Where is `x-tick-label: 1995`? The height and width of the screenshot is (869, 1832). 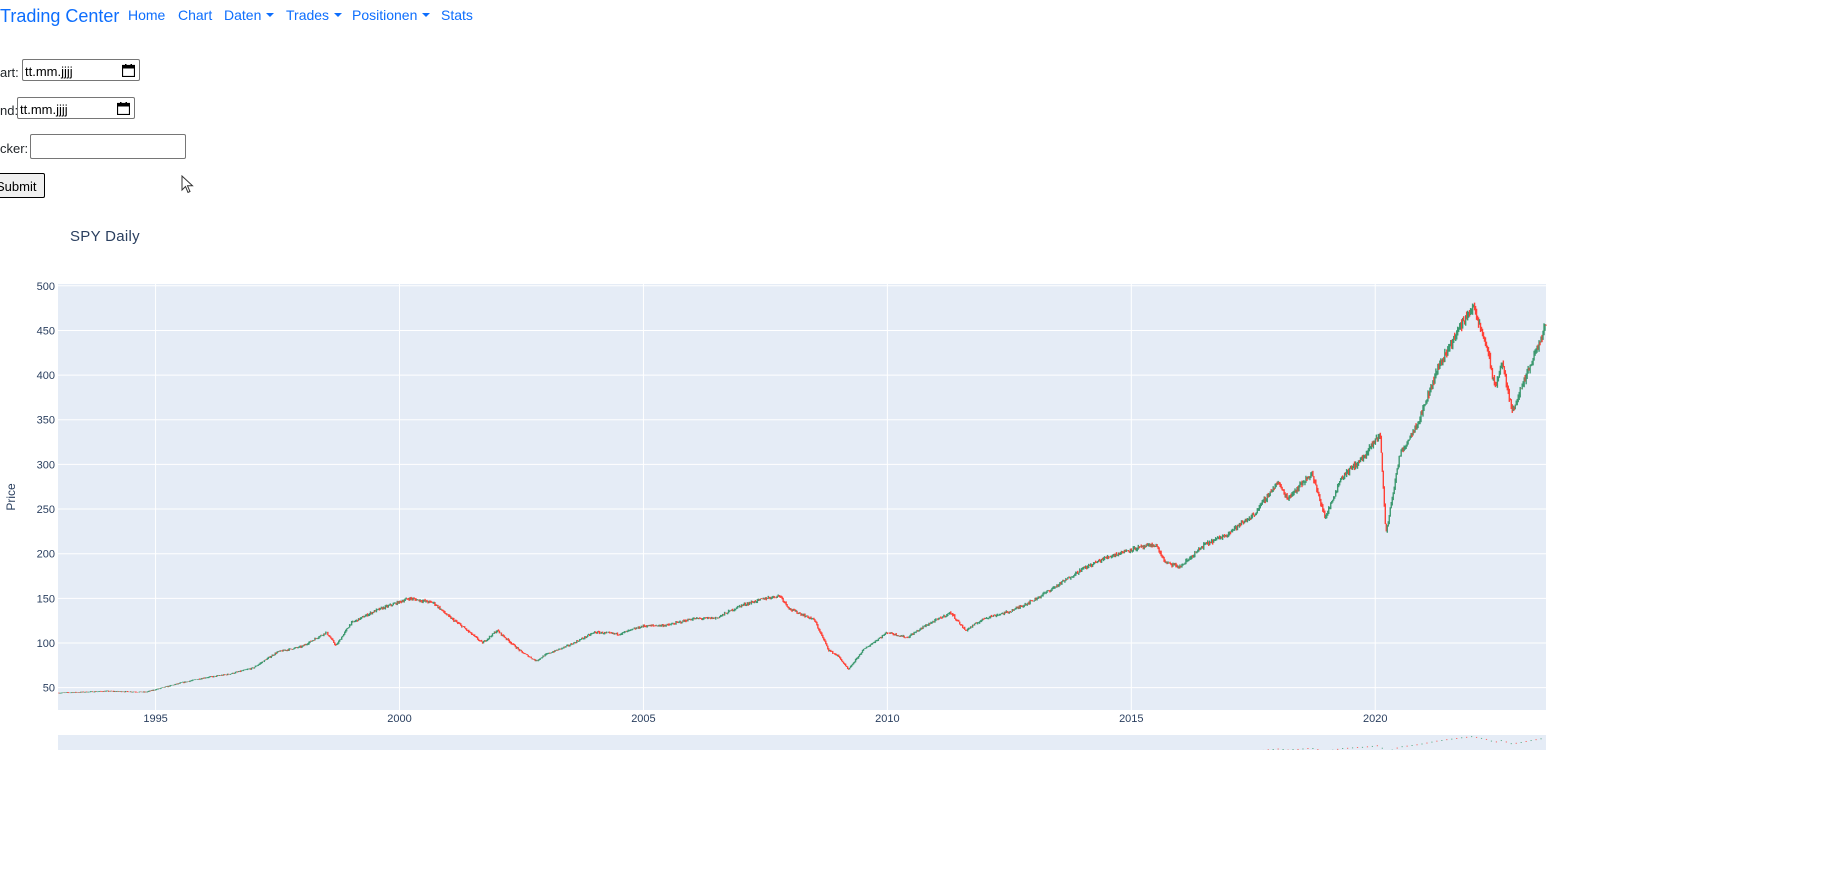
x-tick-label: 1995 is located at coordinates (155, 719).